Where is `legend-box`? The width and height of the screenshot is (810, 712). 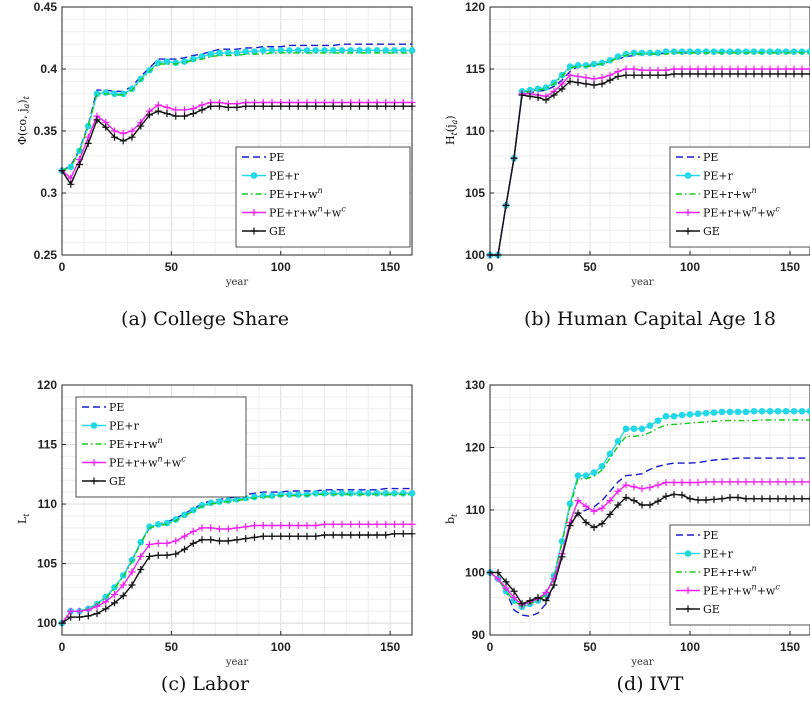
legend-box is located at coordinates (161, 447).